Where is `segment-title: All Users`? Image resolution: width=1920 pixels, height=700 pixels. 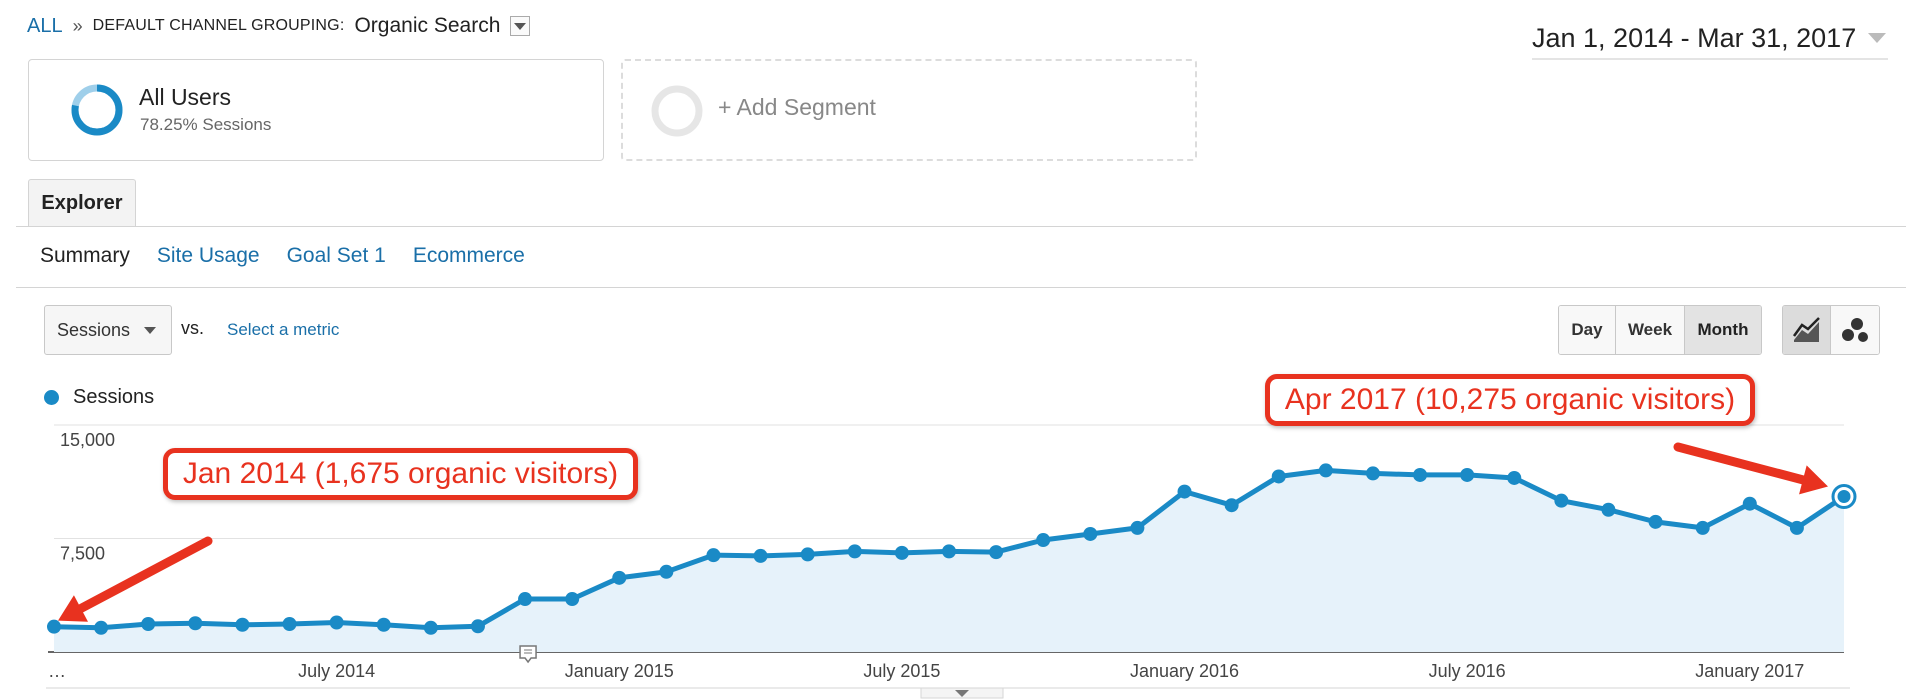 segment-title: All Users is located at coordinates (185, 97).